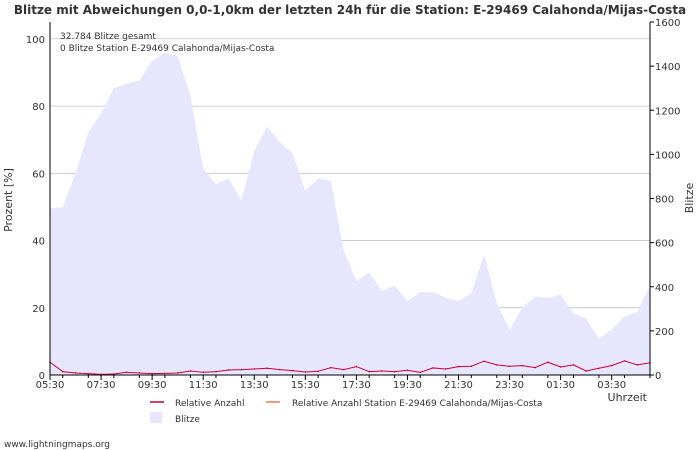  I want to click on x-tick-label: 21:30, so click(458, 385).